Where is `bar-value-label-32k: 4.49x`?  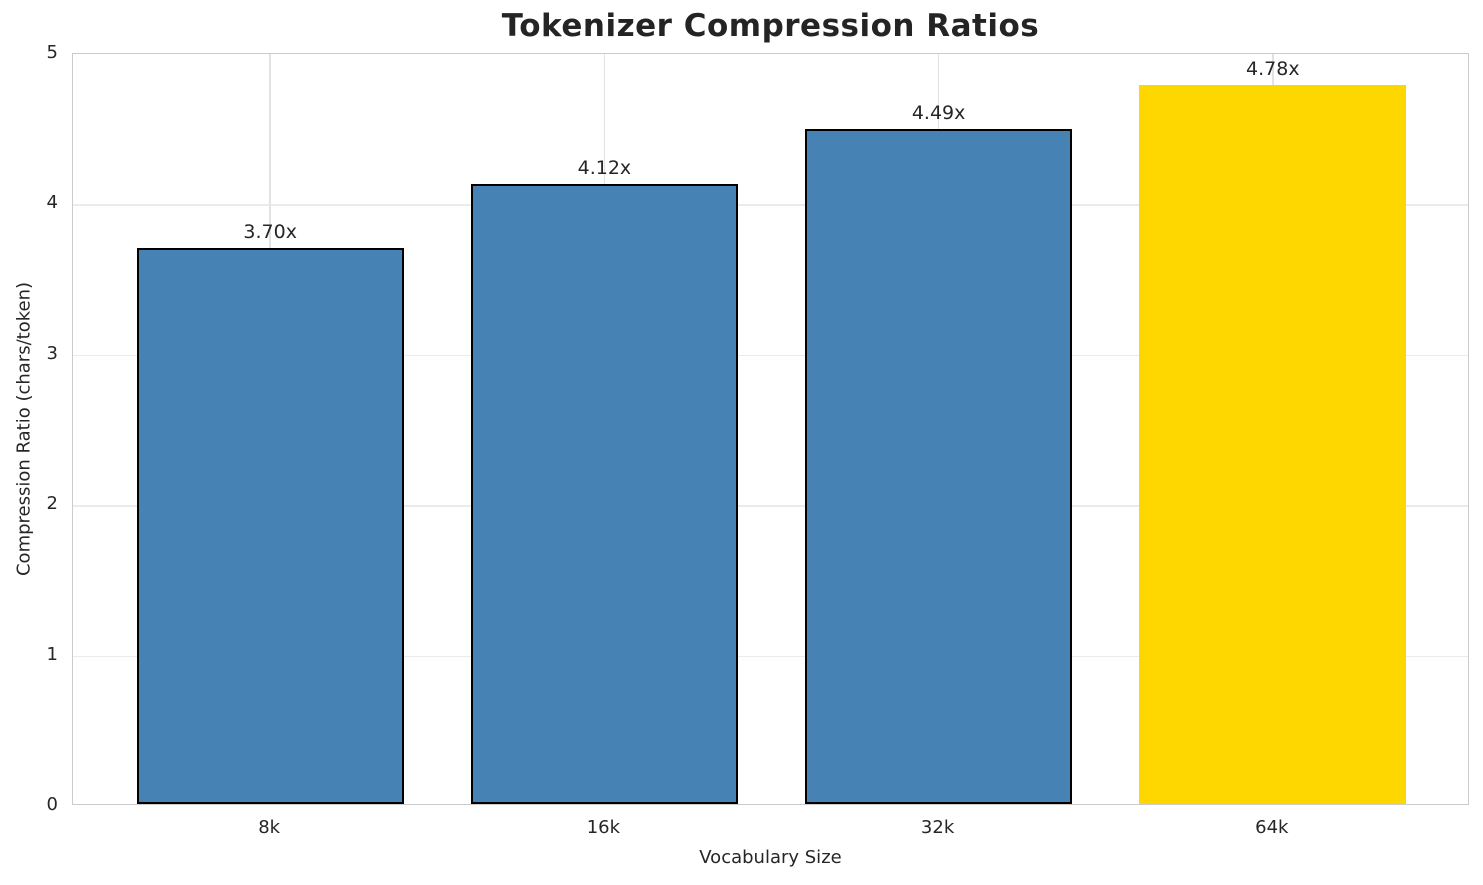 bar-value-label-32k: 4.49x is located at coordinates (938, 112).